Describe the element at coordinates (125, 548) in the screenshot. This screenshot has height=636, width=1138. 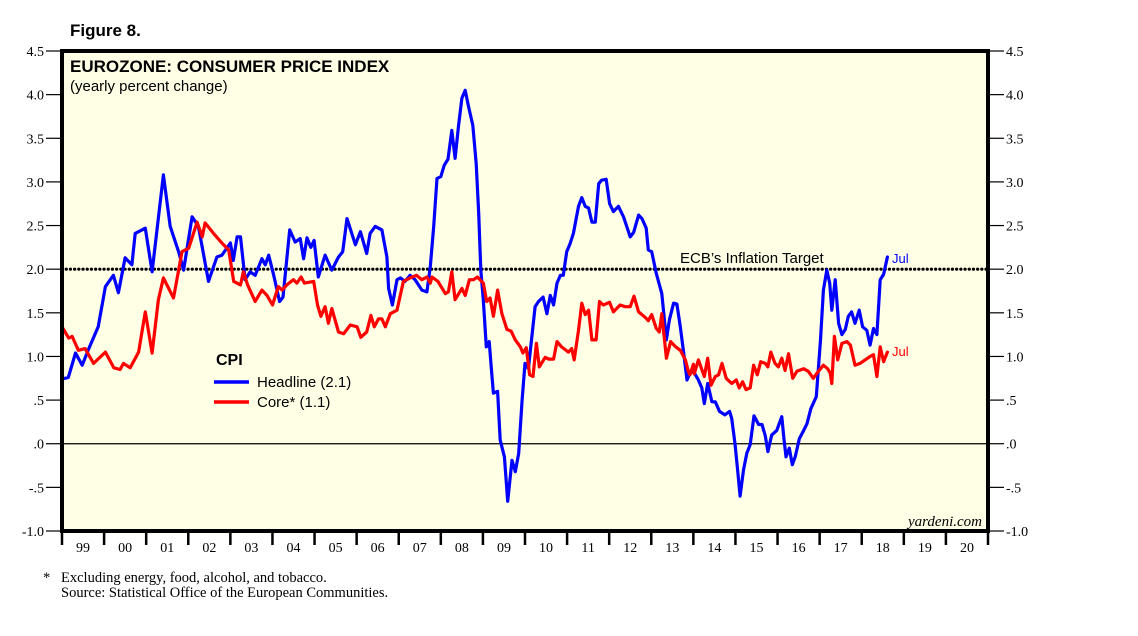
I see `x-tick-label: 00` at that location.